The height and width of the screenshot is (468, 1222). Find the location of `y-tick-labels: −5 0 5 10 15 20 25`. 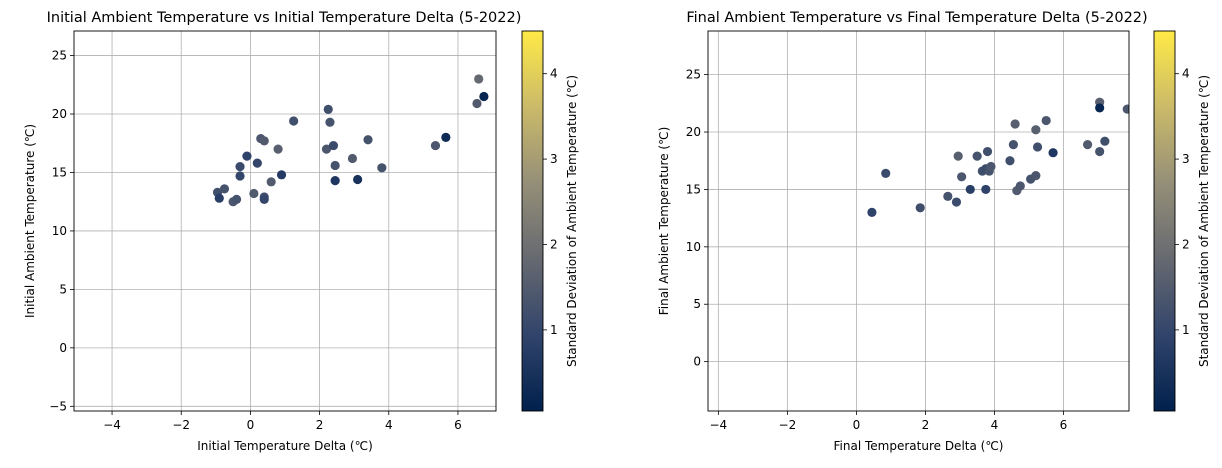

y-tick-labels: −5 0 5 10 15 20 25 is located at coordinates (61, 231).